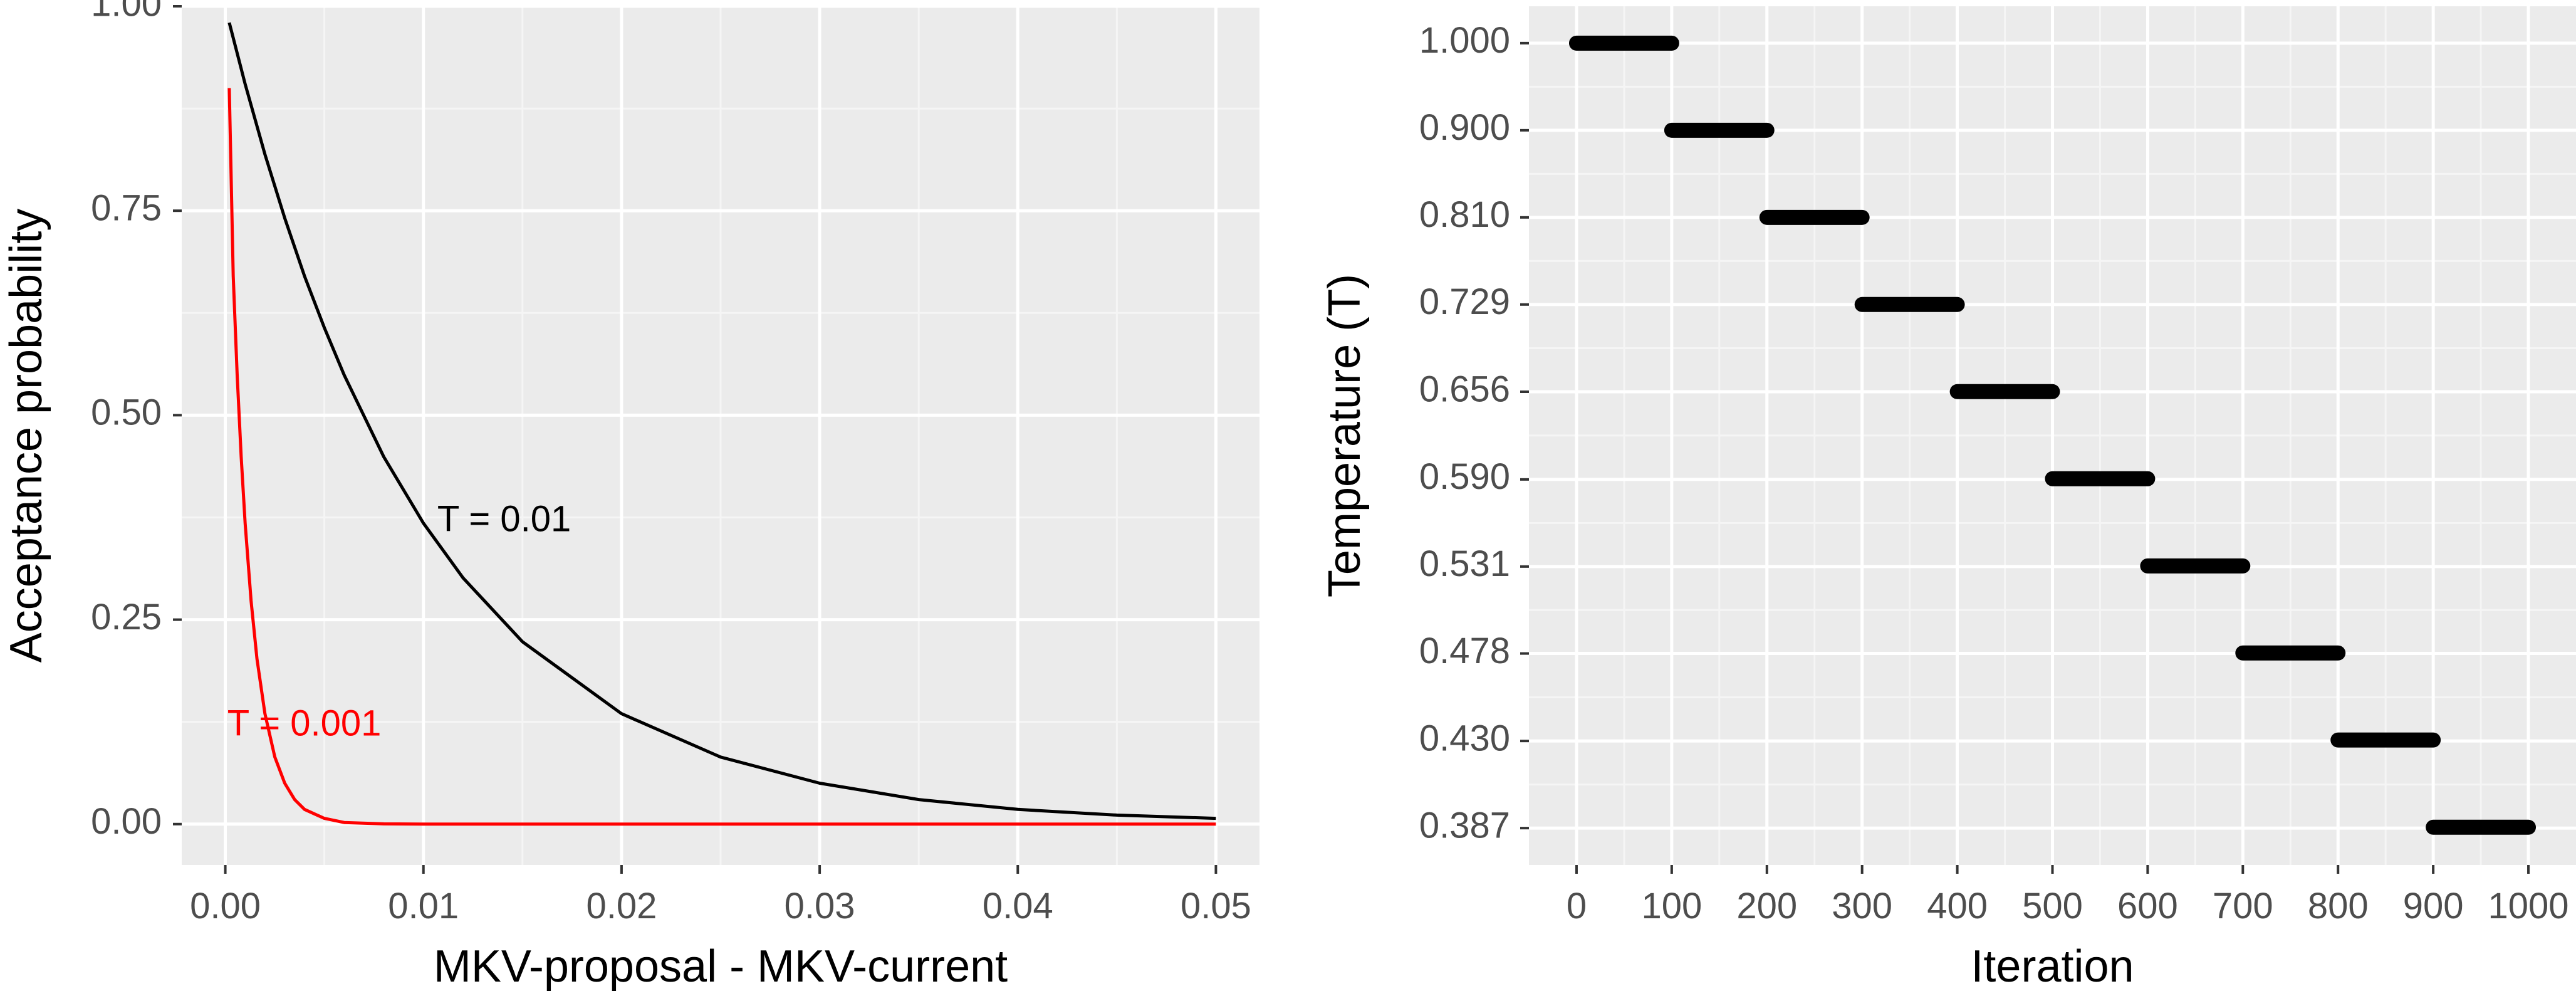  I want to click on right-y-tick-label: 0.900, so click(1464, 128).